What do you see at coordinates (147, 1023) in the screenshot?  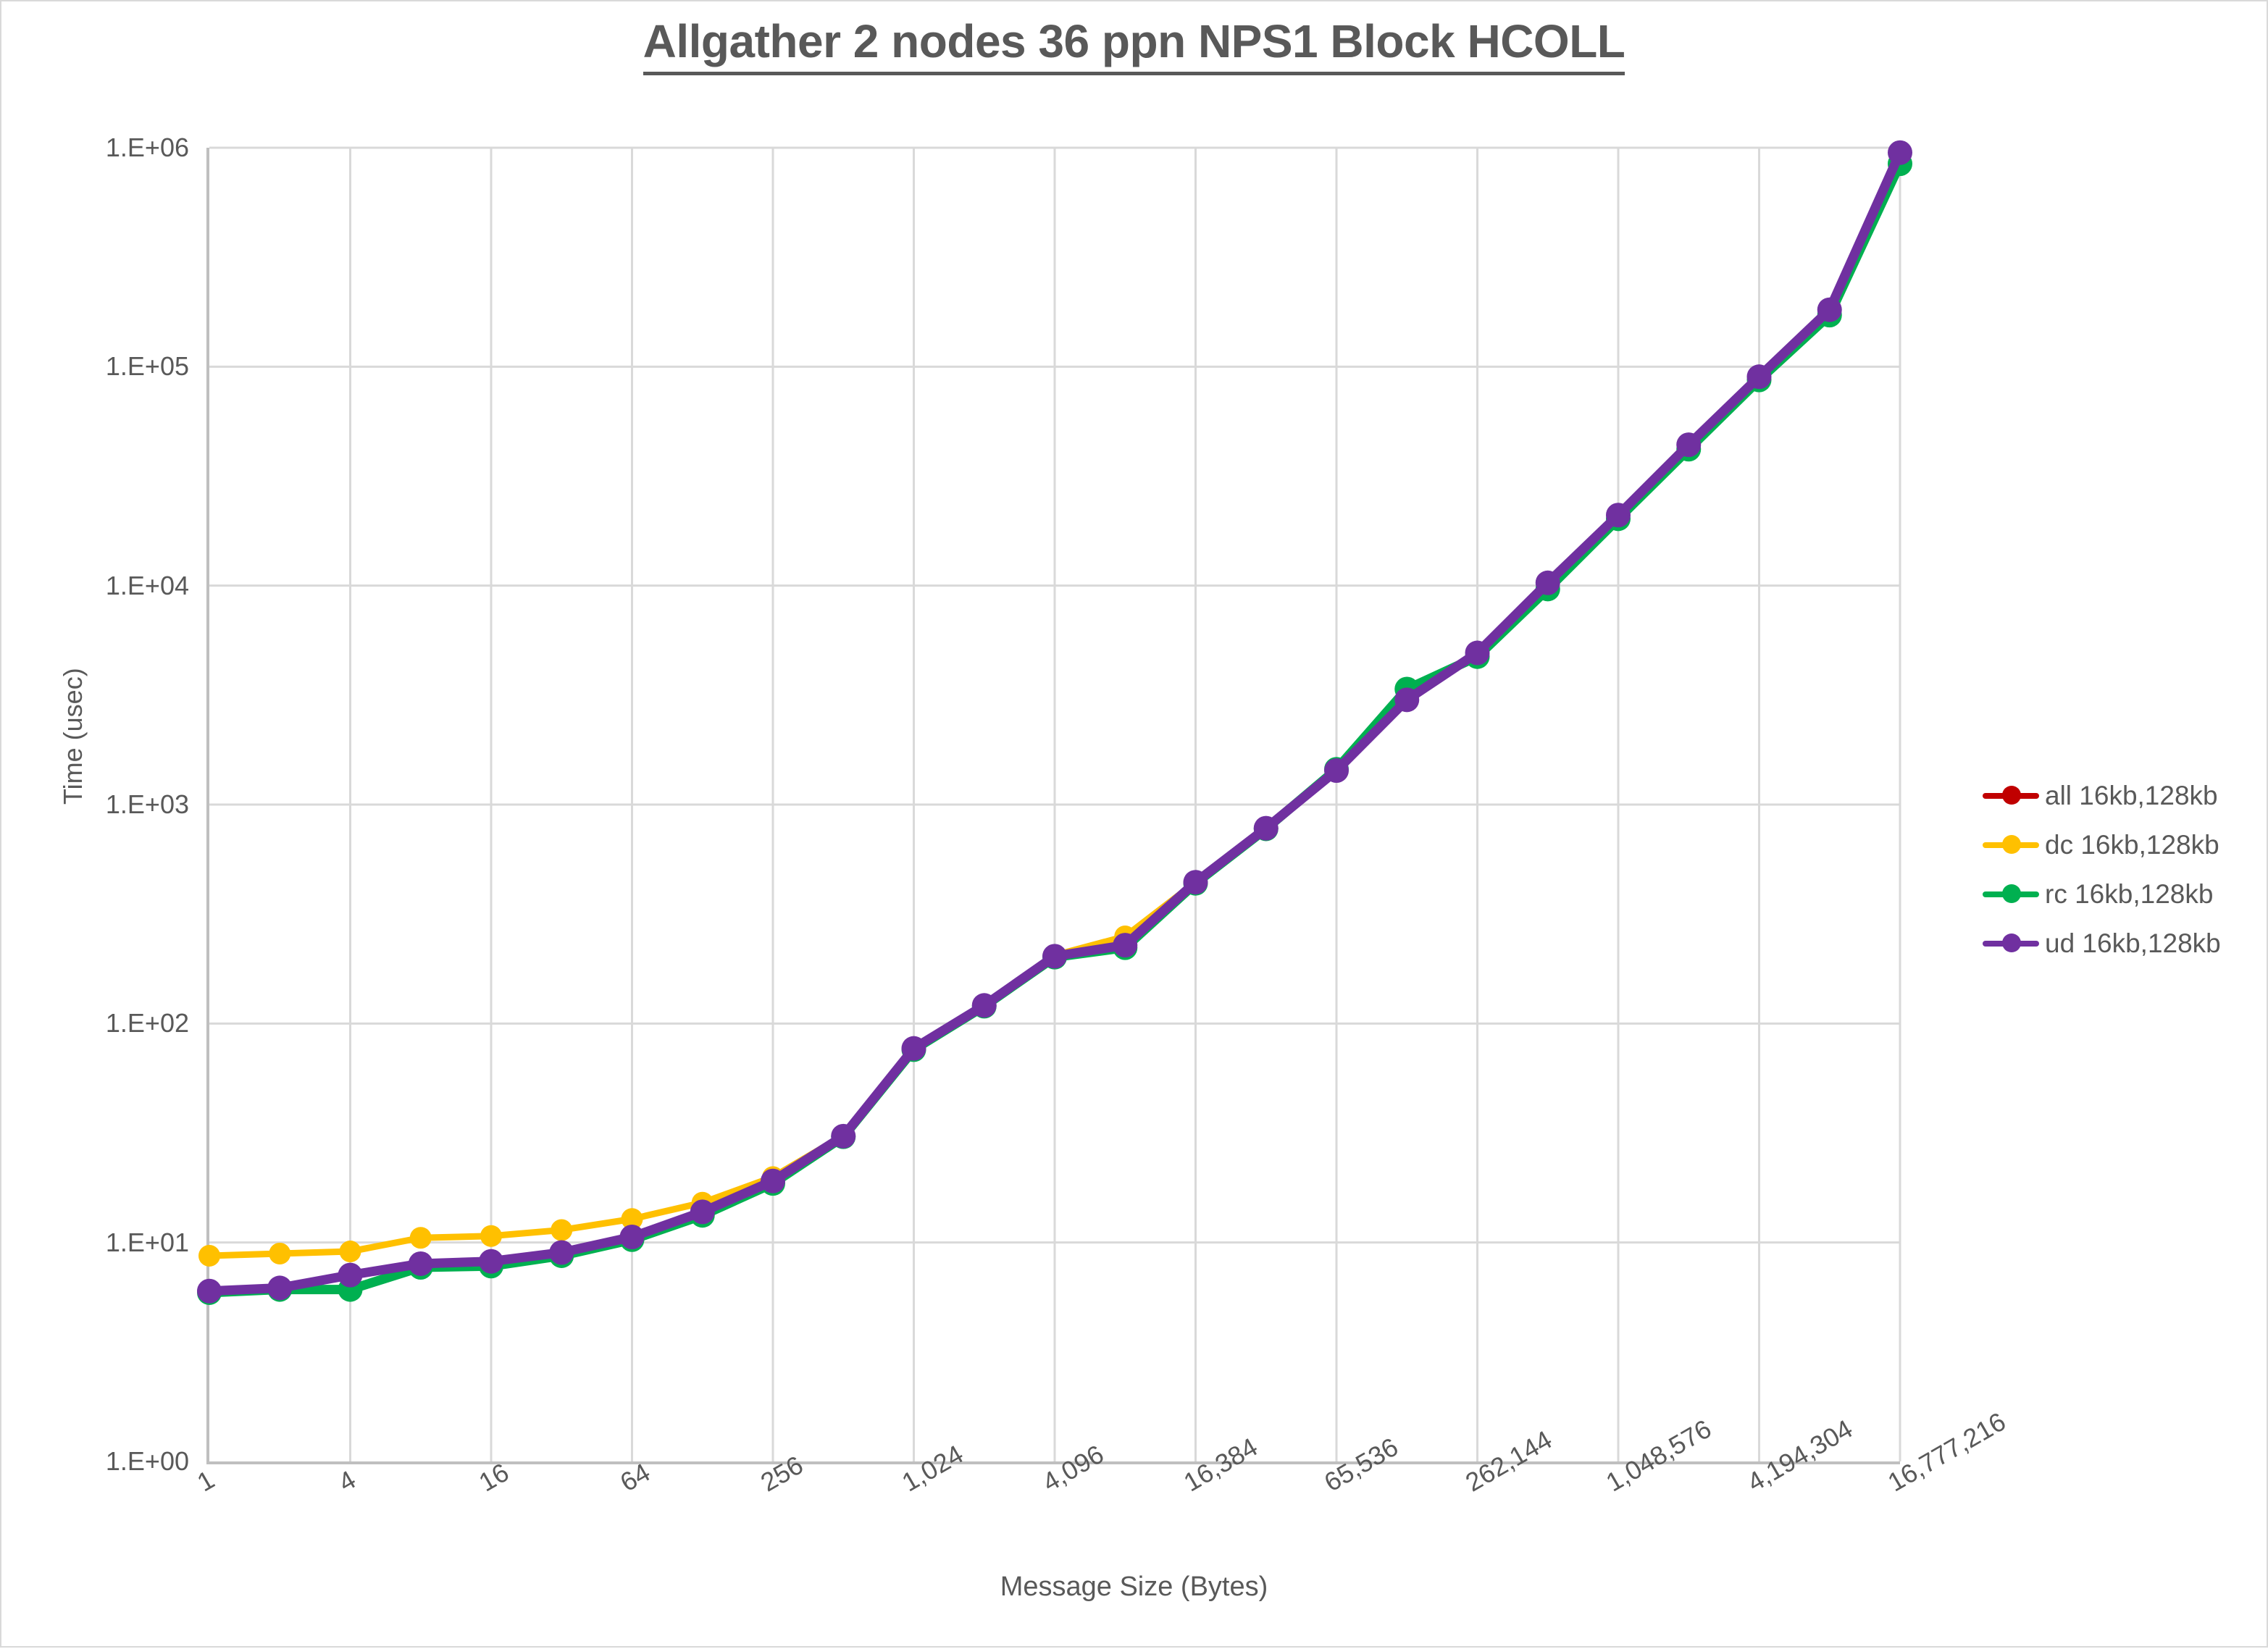 I see `y-tick-label: 1.E+02` at bounding box center [147, 1023].